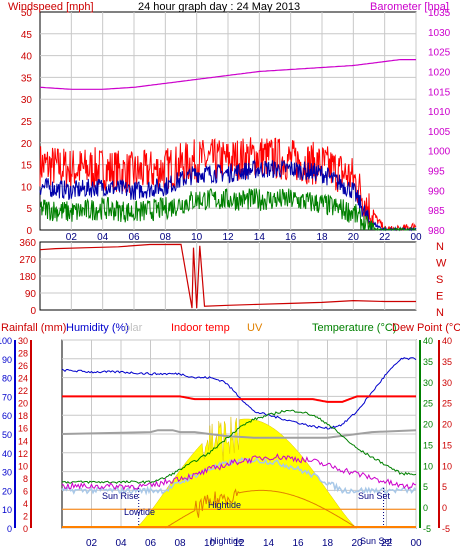 This screenshot has height=560, width=460. What do you see at coordinates (428, 425) in the screenshot?
I see `temperature-tick-label: 20` at bounding box center [428, 425].